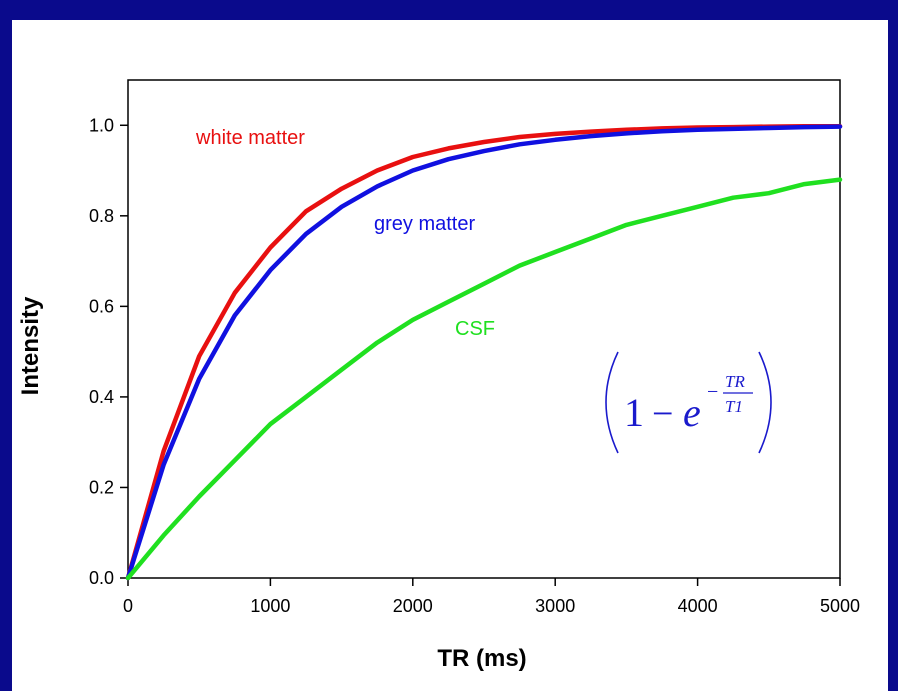  What do you see at coordinates (735, 381) in the screenshot?
I see `formula-exp-numerator: TR` at bounding box center [735, 381].